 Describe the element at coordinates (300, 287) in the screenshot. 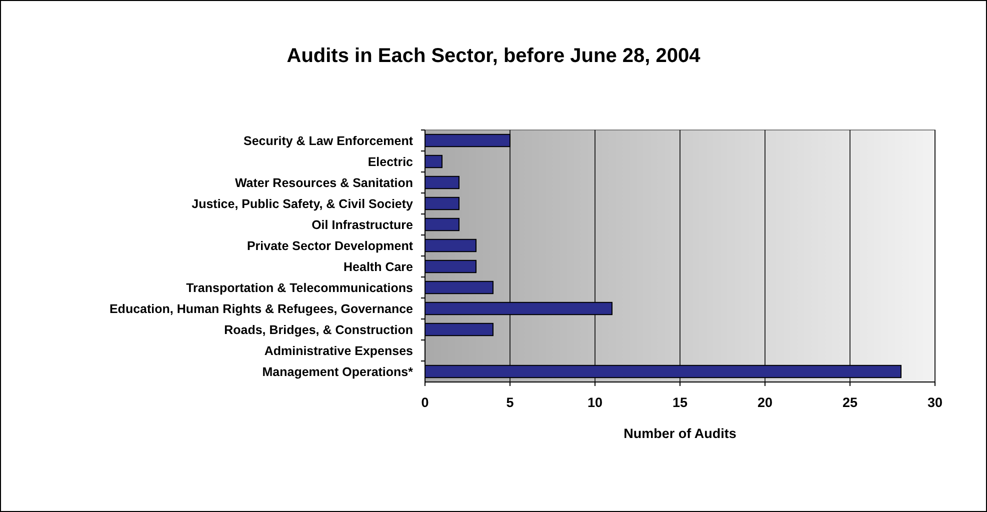

I see `y-tick-label: Transportation & Telecommunications` at that location.